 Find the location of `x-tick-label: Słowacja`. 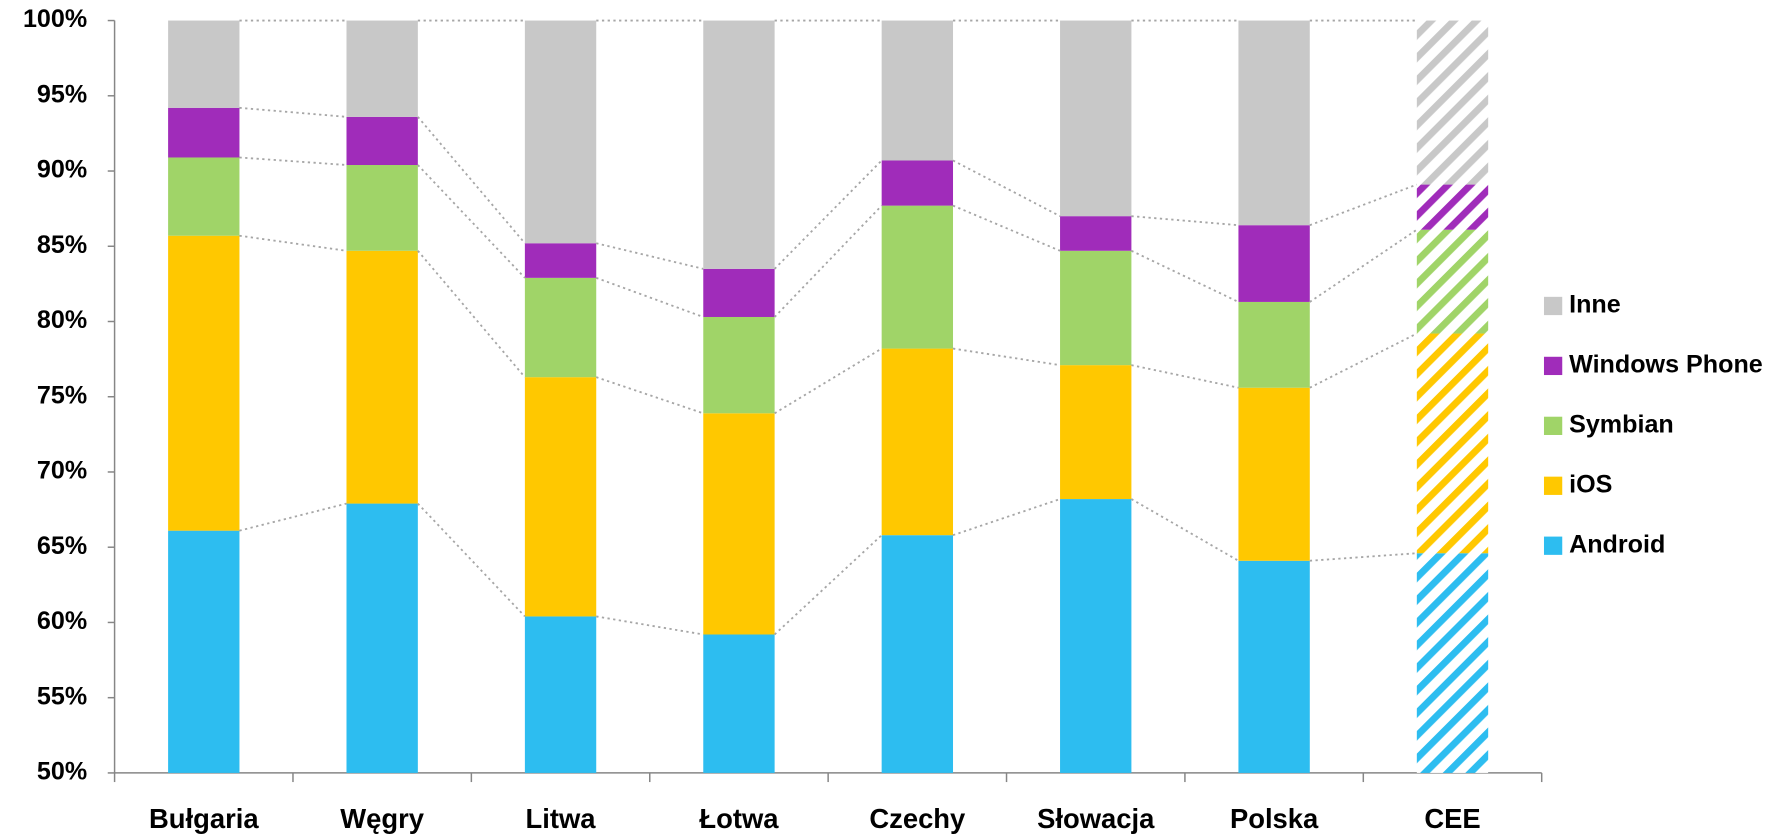

x-tick-label: Słowacja is located at coordinates (1096, 818).